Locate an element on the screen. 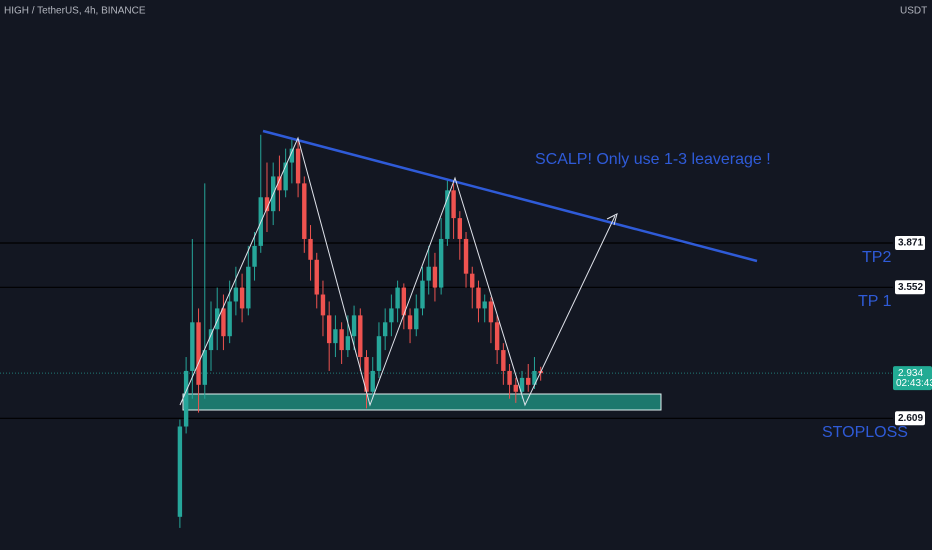 Image resolution: width=932 pixels, height=550 pixels. annotation: STOPLOSS is located at coordinates (865, 432).